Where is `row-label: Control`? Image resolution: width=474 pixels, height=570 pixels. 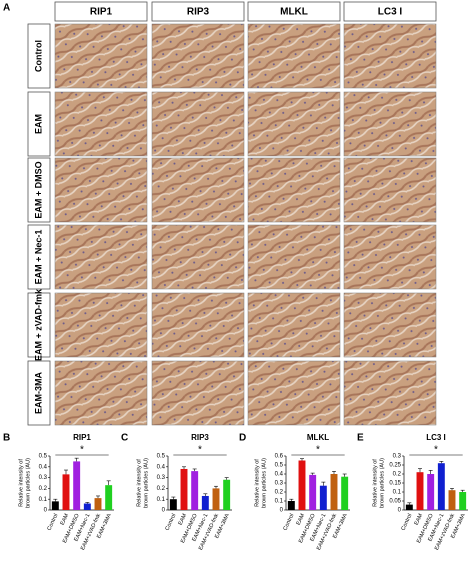 row-label: Control is located at coordinates (38, 56).